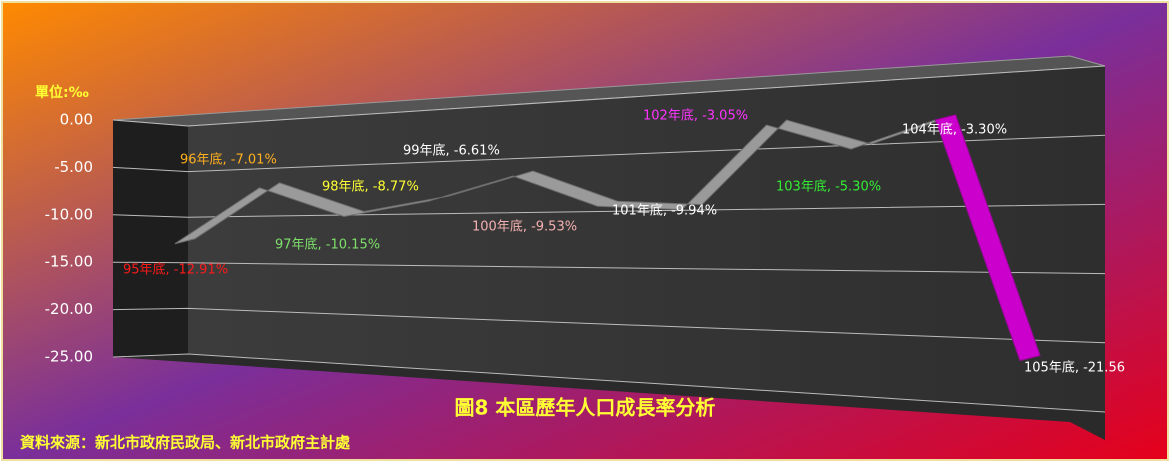 Image resolution: width=1172 pixels, height=464 pixels. I want to click on y-tick-label: 0.00, so click(76, 120).